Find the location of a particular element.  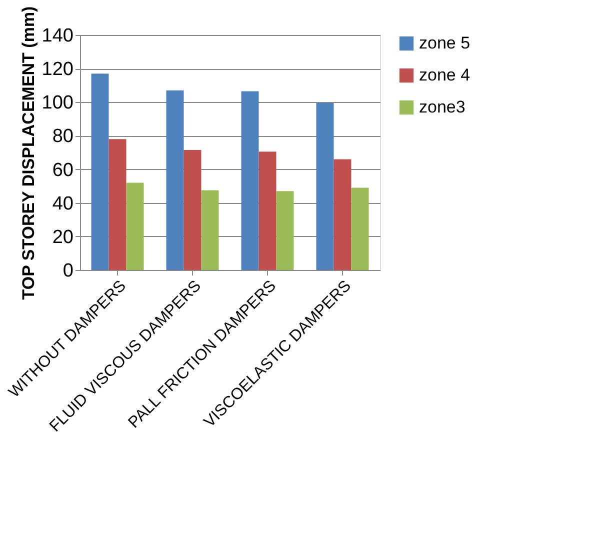

y-axis-title: TOP STOREY DISPLACEMENT (mm) is located at coordinates (28, 153).